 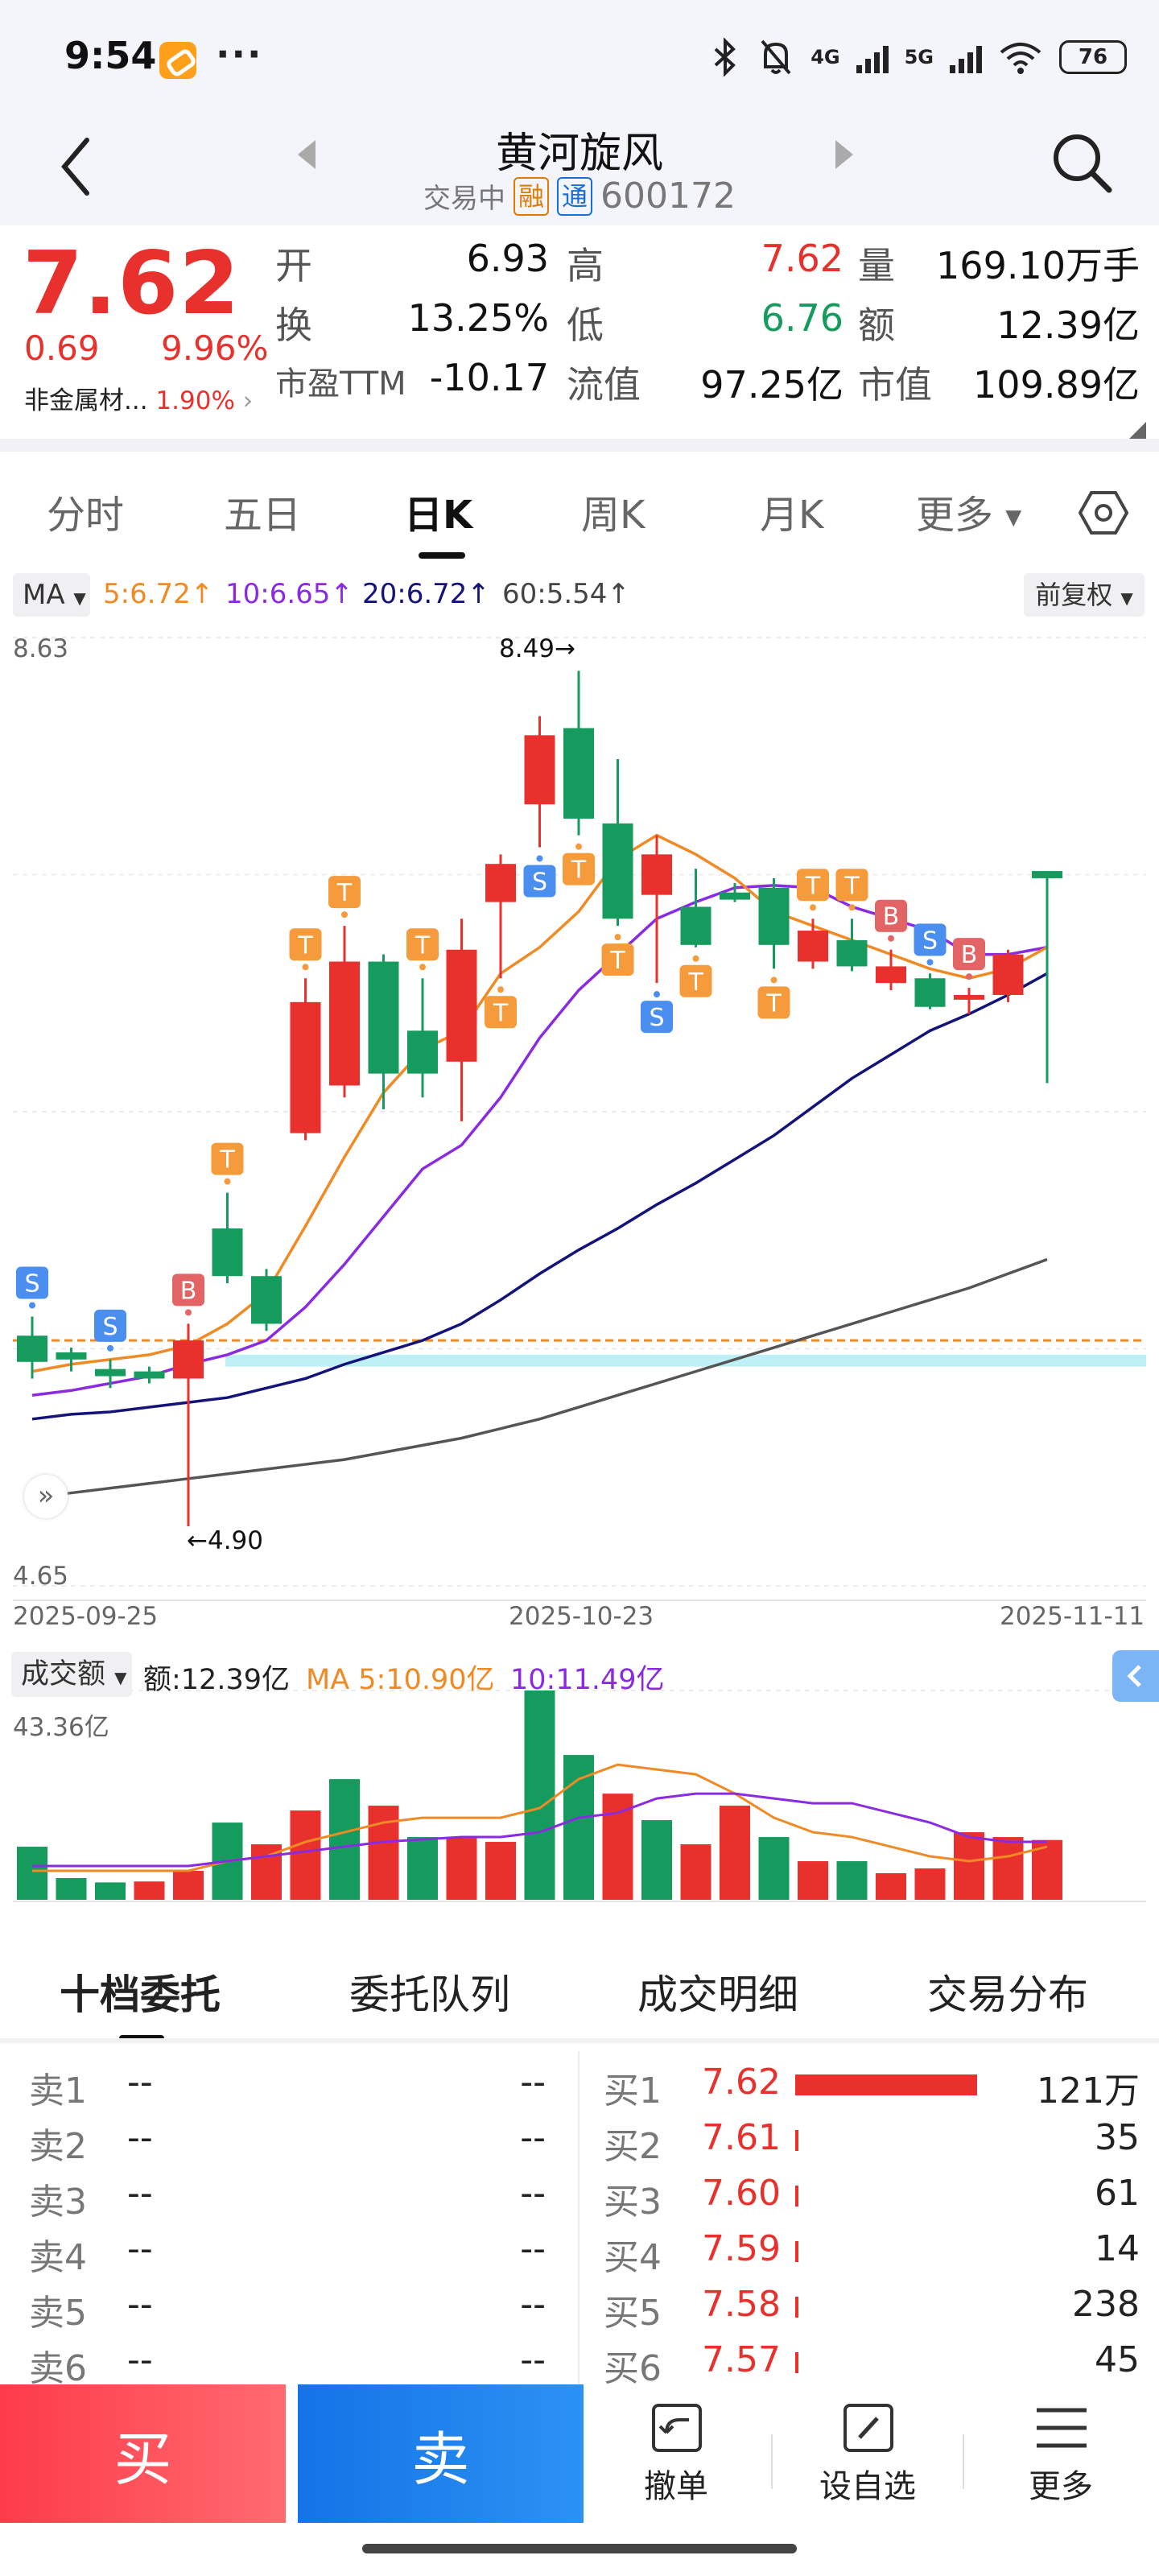 What do you see at coordinates (676, 2456) in the screenshot?
I see `cancel-order-button: 撤单` at bounding box center [676, 2456].